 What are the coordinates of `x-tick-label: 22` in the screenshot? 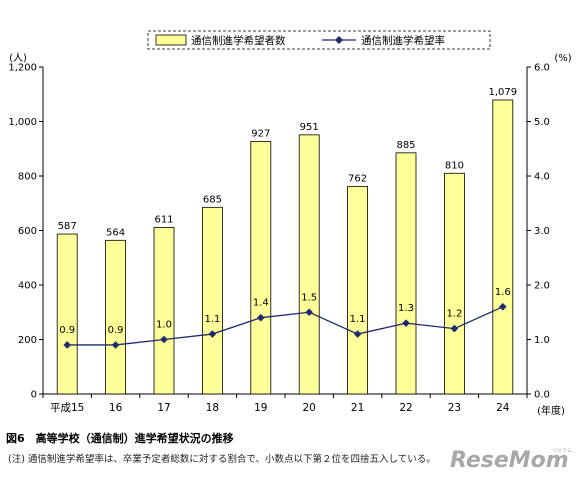 It's located at (405, 408).